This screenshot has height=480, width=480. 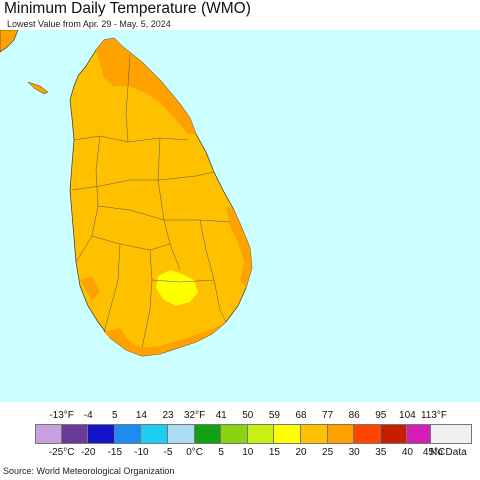 What do you see at coordinates (168, 415) in the screenshot?
I see `legend-tick: 23` at bounding box center [168, 415].